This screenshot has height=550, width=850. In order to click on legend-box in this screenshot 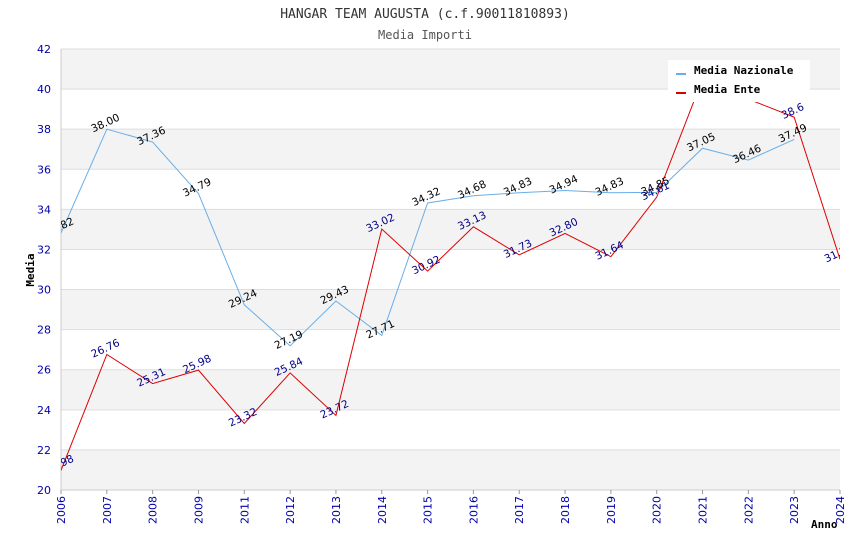, I will do `click(739, 81)`.